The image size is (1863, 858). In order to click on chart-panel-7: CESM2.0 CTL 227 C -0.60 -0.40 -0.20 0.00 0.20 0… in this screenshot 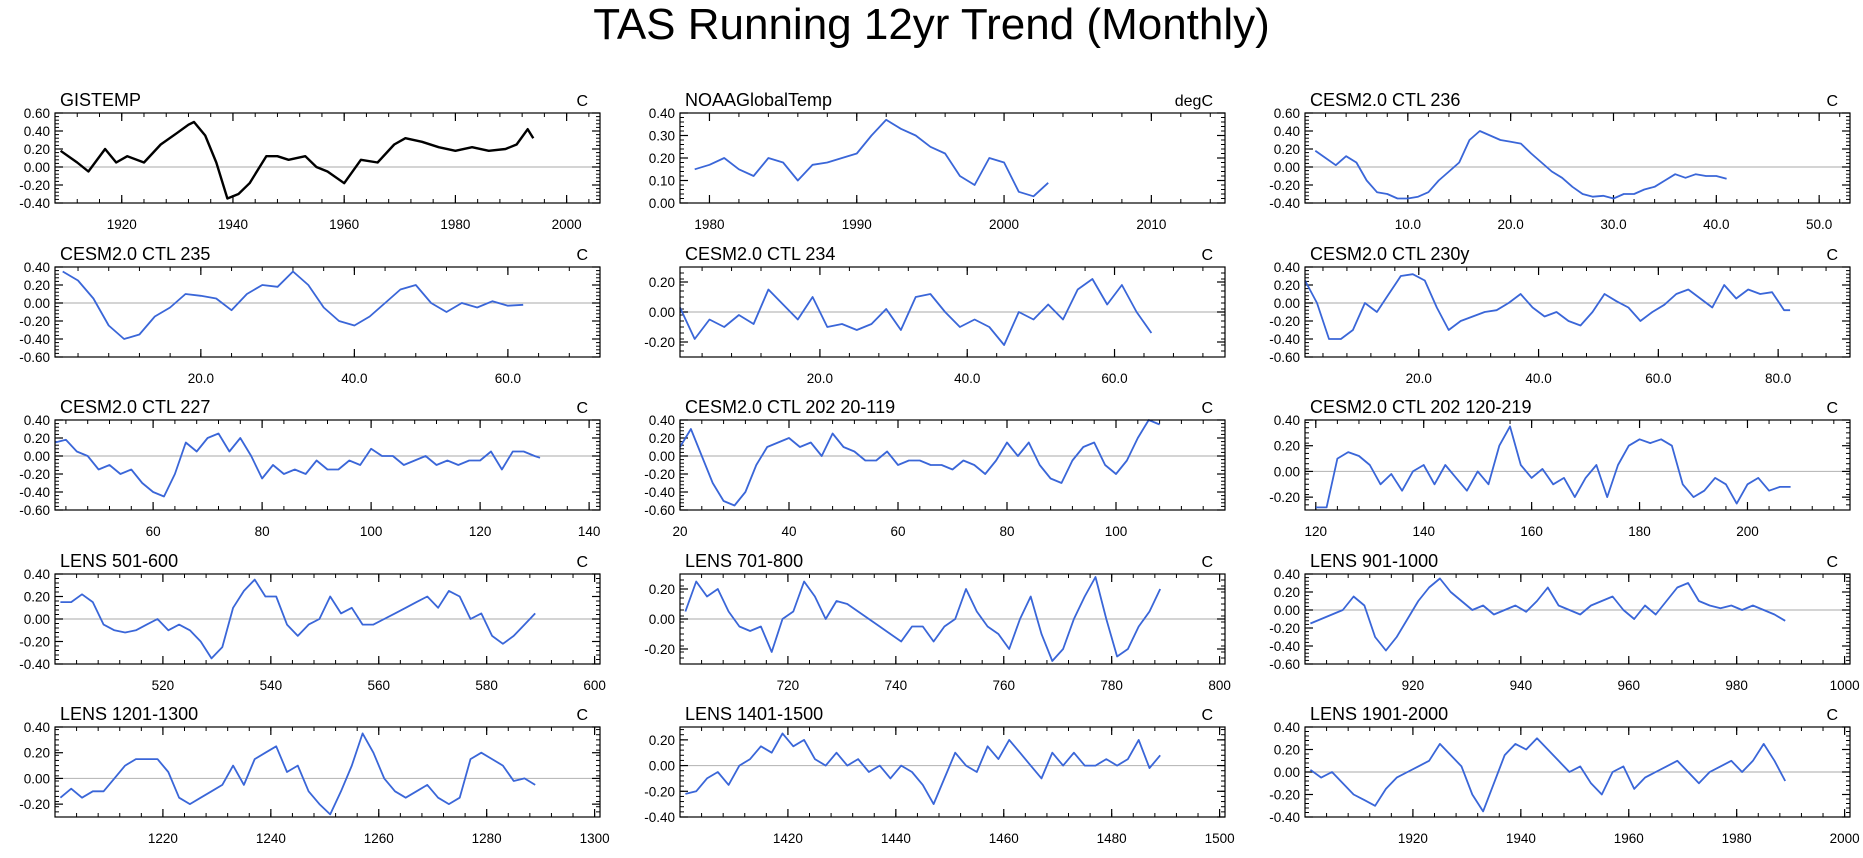, I will do `click(310, 468)`.